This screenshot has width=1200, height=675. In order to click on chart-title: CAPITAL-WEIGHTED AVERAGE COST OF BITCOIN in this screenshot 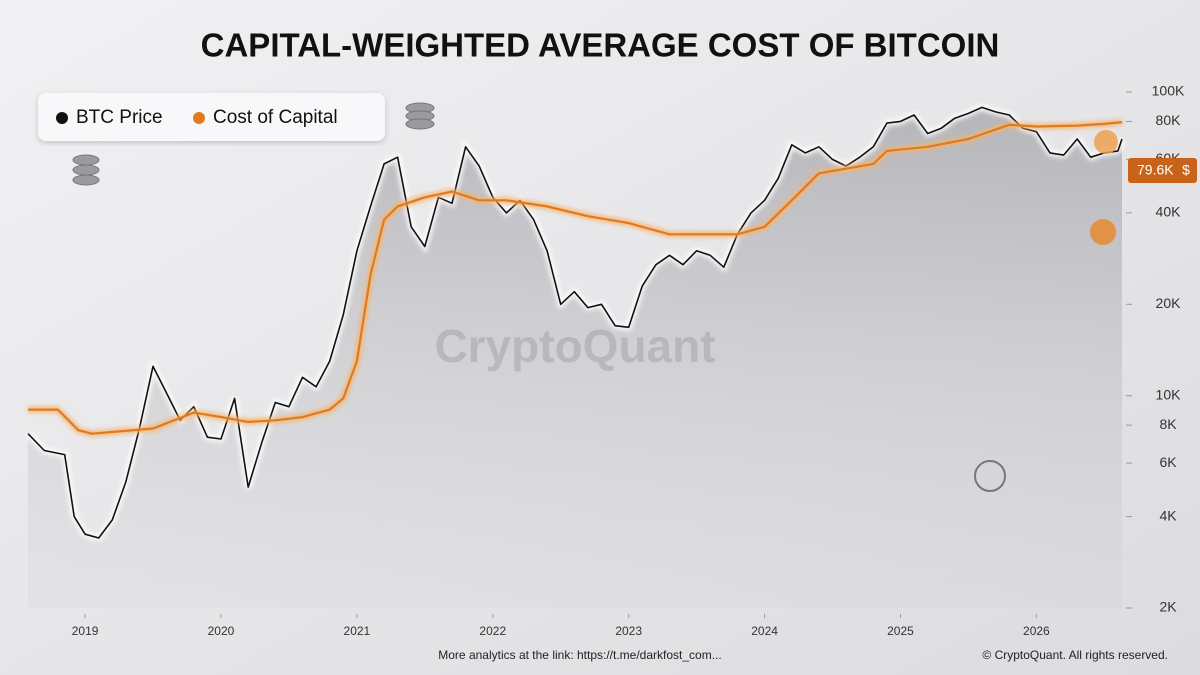, I will do `click(600, 45)`.